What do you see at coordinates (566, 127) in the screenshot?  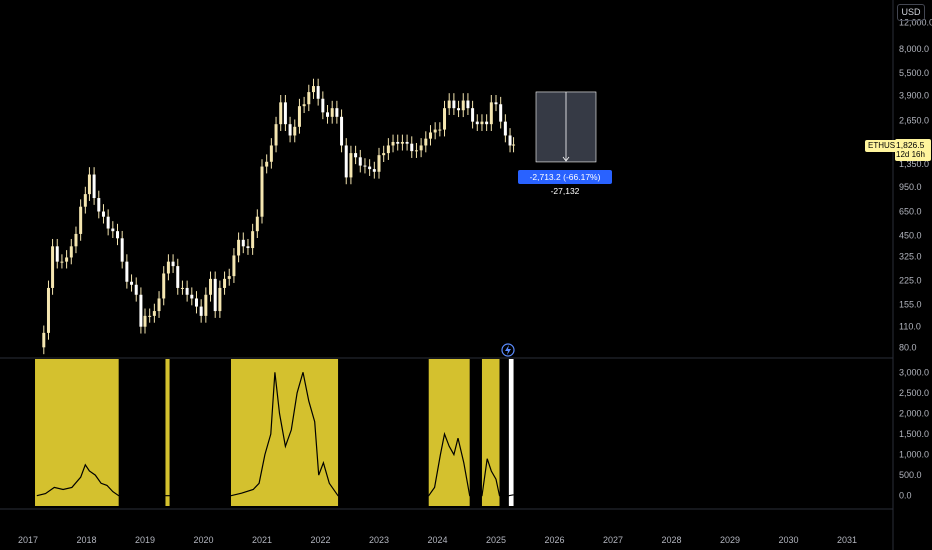 I see `measure-tool` at bounding box center [566, 127].